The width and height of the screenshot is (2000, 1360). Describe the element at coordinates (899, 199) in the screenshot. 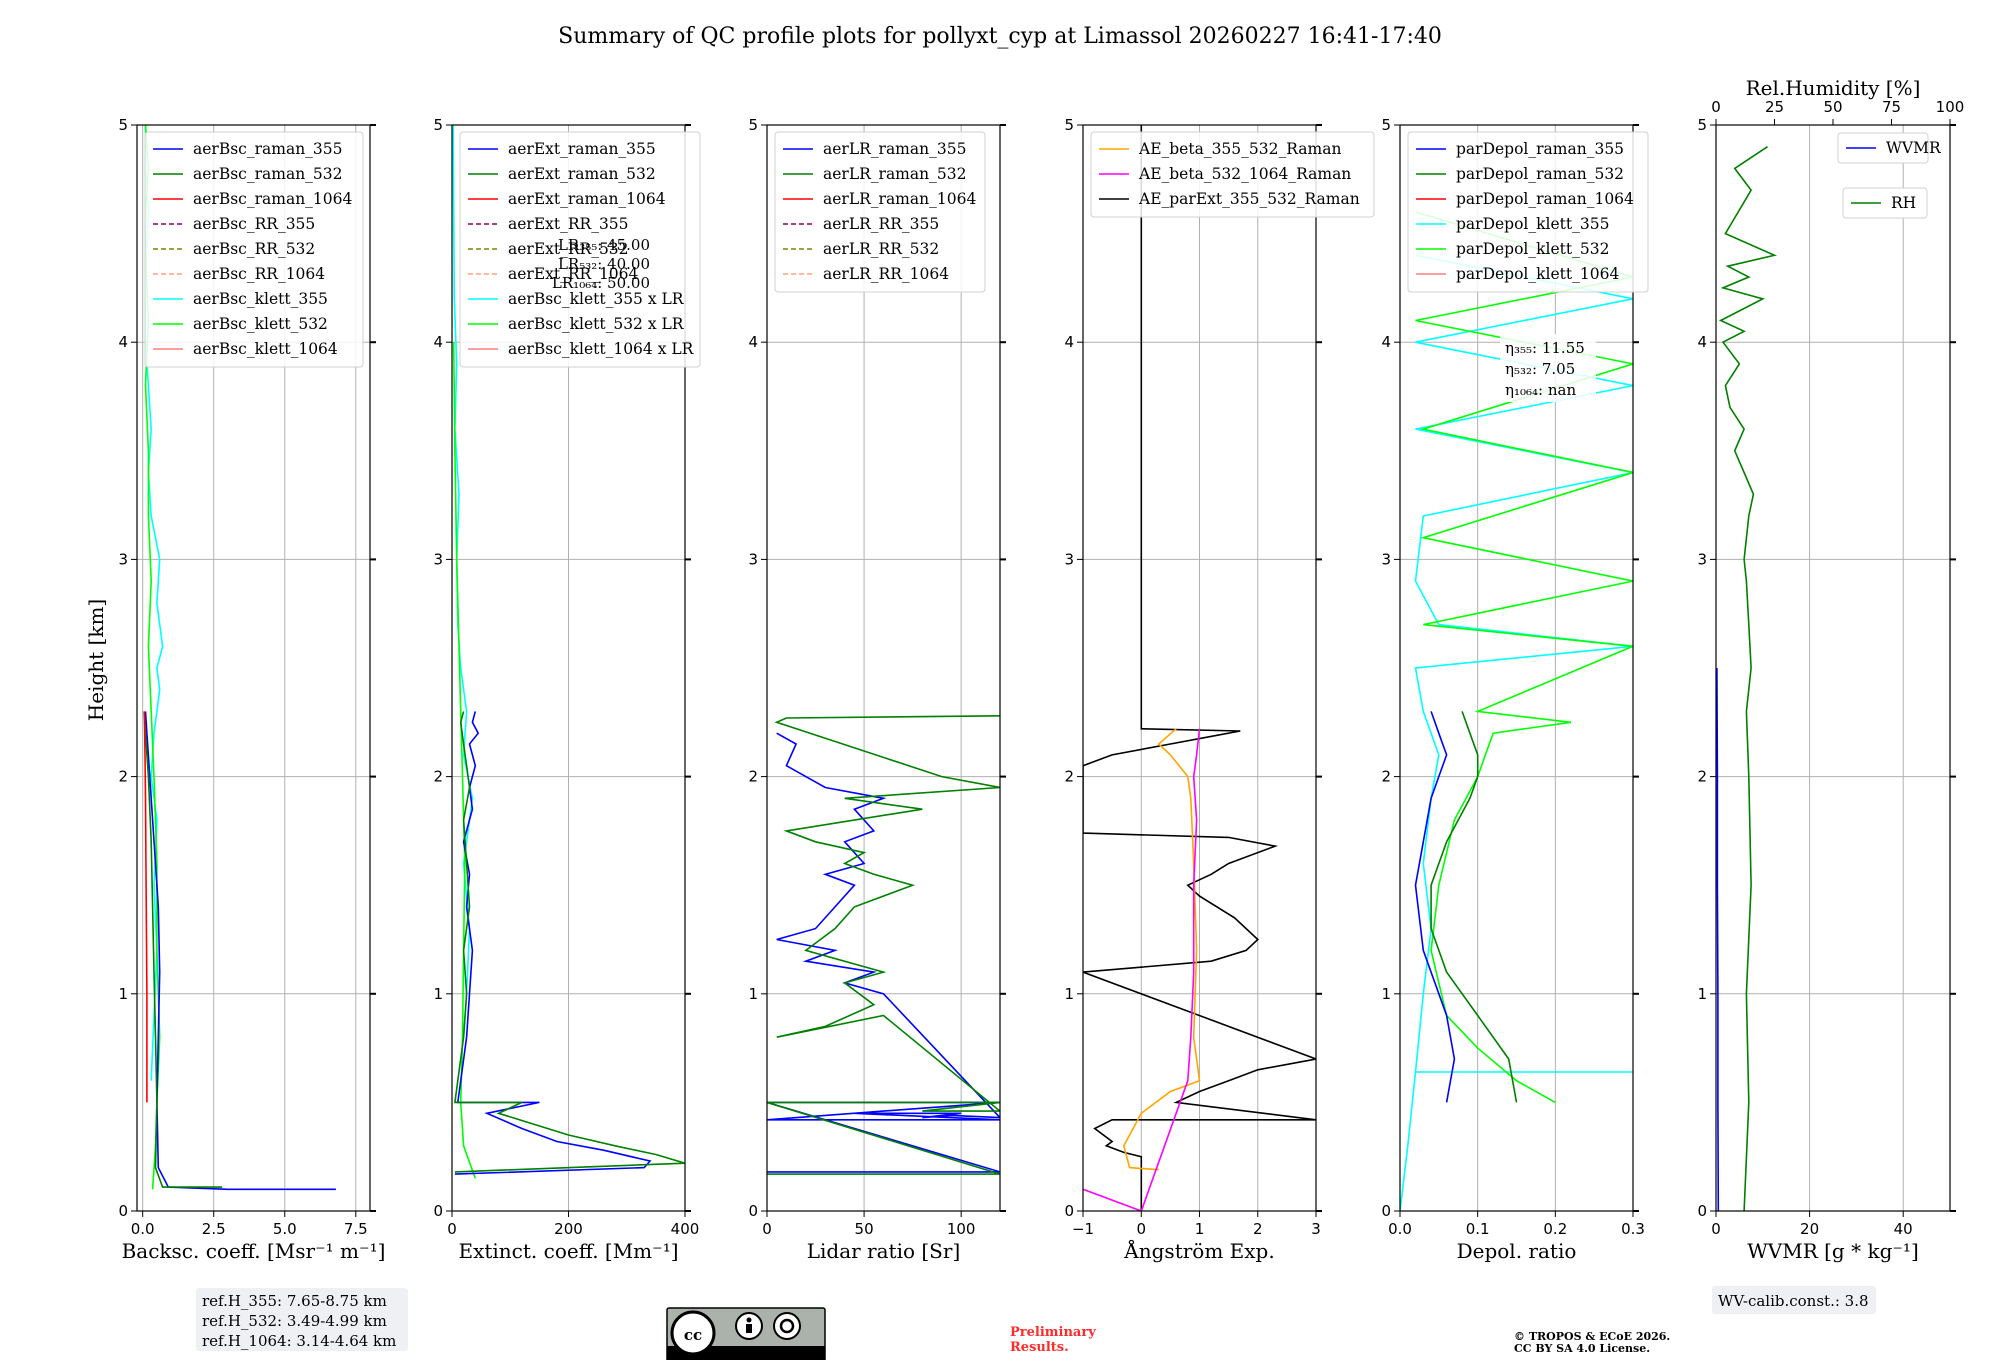

I see `legend-label: aerLR_raman_1064` at that location.